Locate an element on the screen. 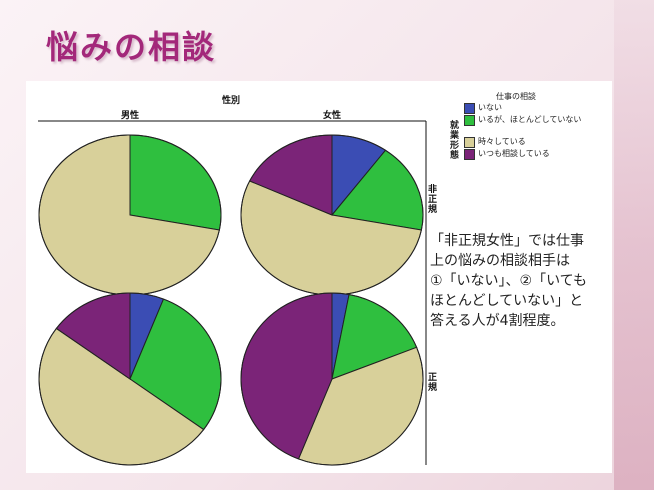 Image resolution: width=654 pixels, height=490 pixels. pie-slice-1-rarely is located at coordinates (175, 182).